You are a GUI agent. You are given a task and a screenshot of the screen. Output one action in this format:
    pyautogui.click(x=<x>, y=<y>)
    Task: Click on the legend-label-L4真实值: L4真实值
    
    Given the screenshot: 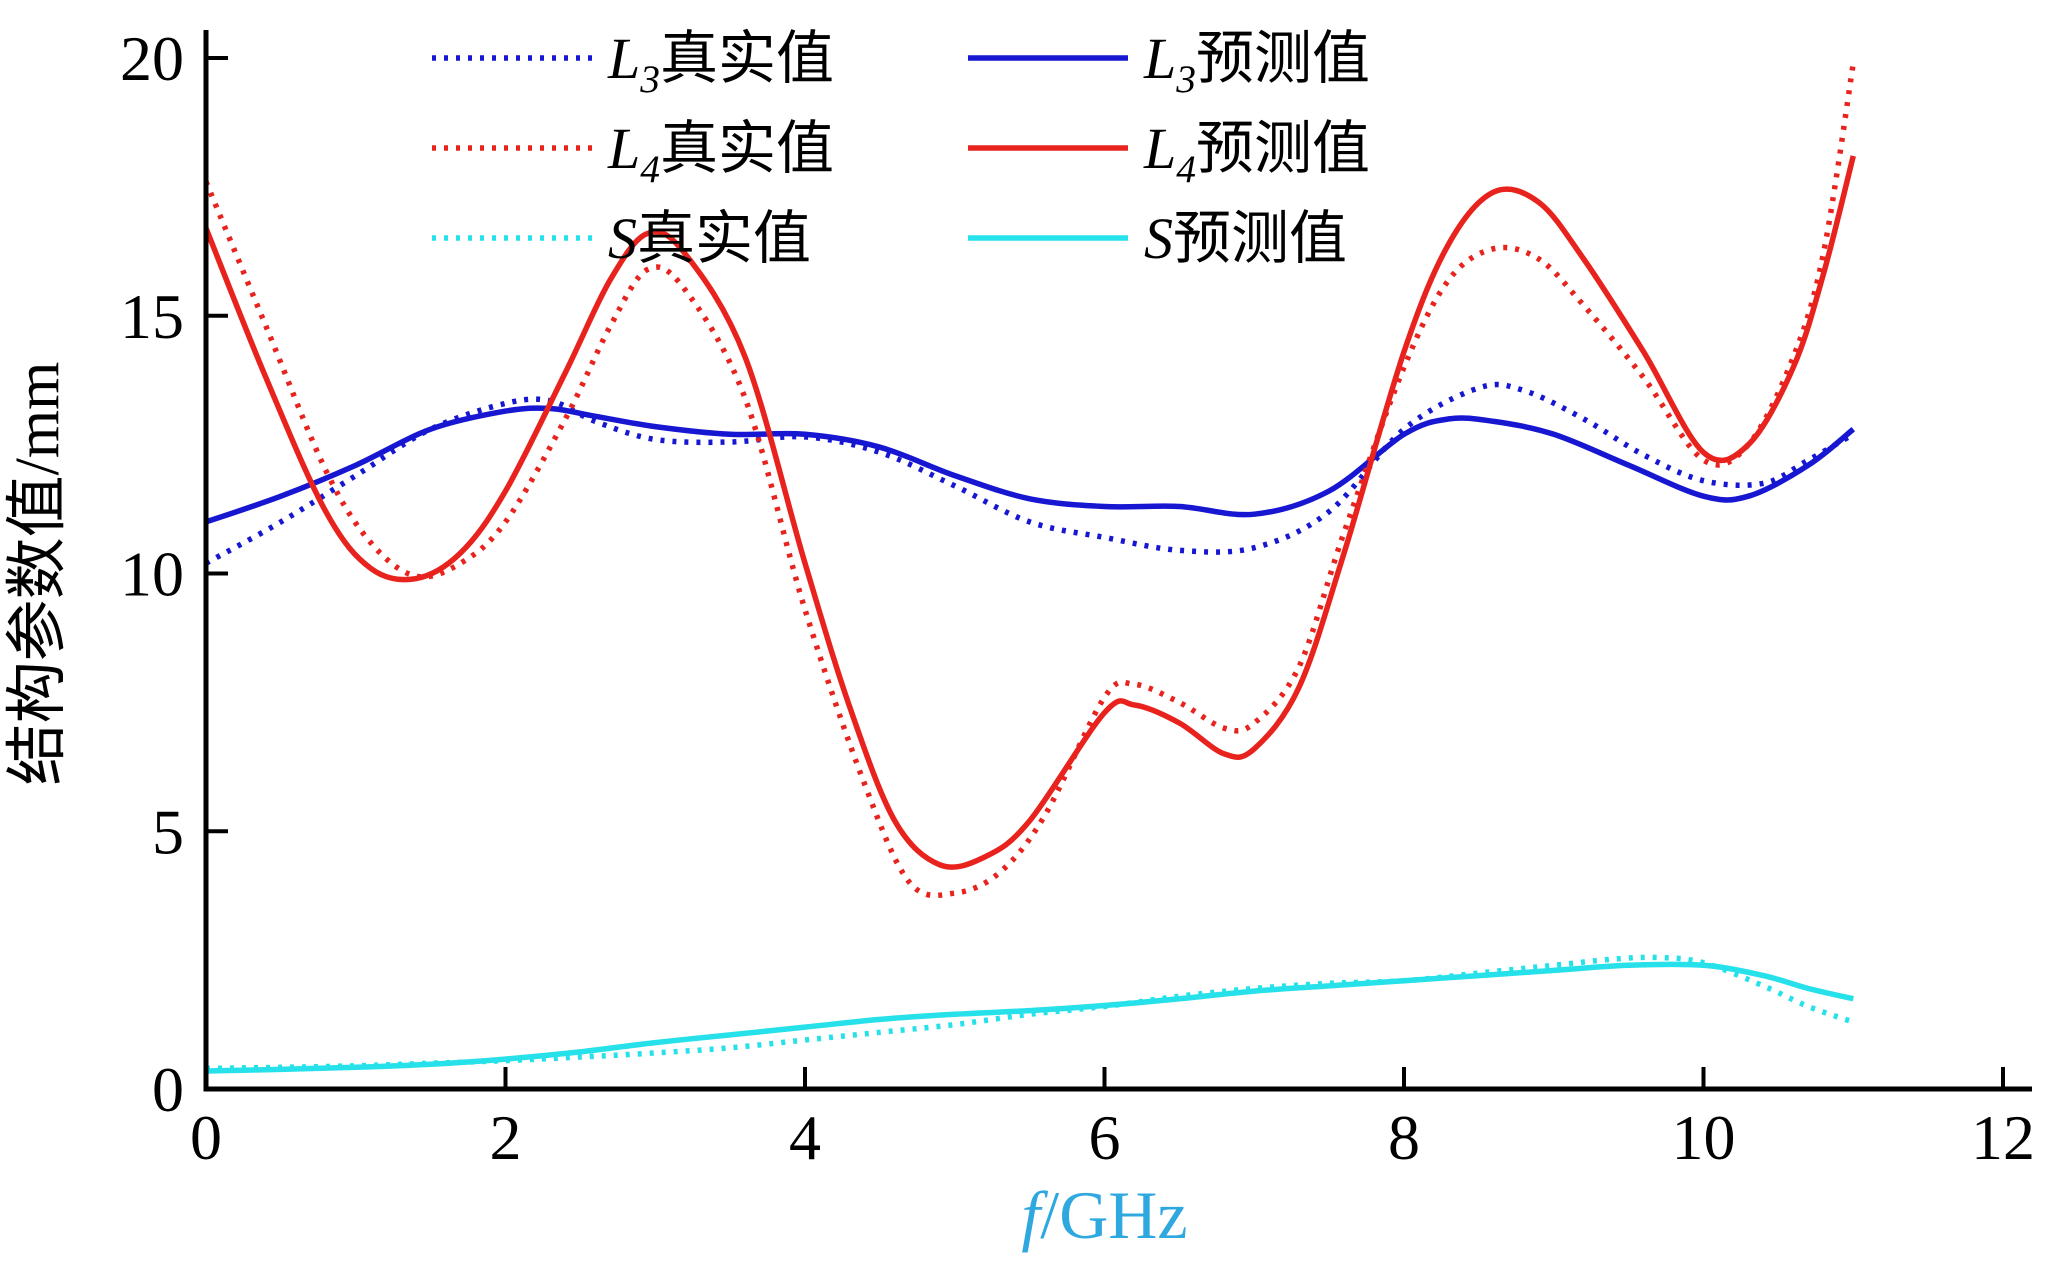 What is the action you would take?
    pyautogui.click(x=720, y=153)
    